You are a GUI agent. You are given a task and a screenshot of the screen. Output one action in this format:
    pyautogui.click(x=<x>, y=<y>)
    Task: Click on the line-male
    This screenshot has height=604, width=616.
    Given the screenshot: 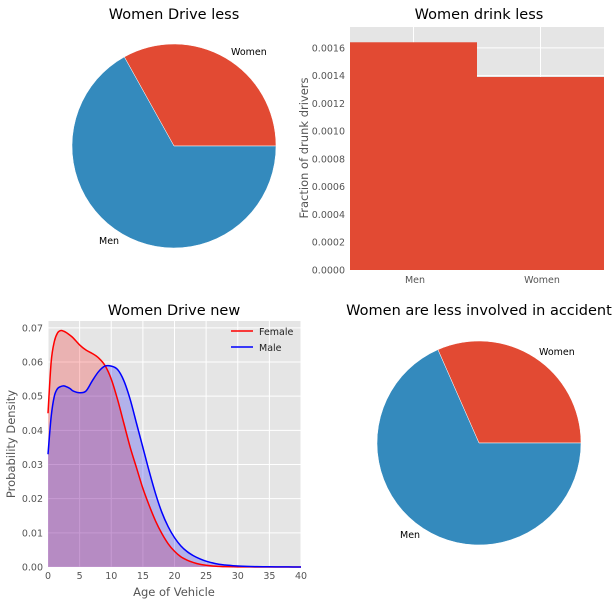 What is the action you would take?
    pyautogui.click(x=174, y=466)
    